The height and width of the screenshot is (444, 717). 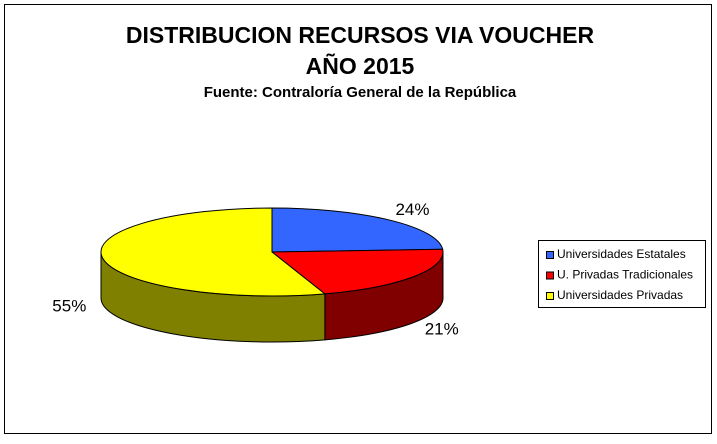 I want to click on data-label: 21%, so click(x=442, y=329).